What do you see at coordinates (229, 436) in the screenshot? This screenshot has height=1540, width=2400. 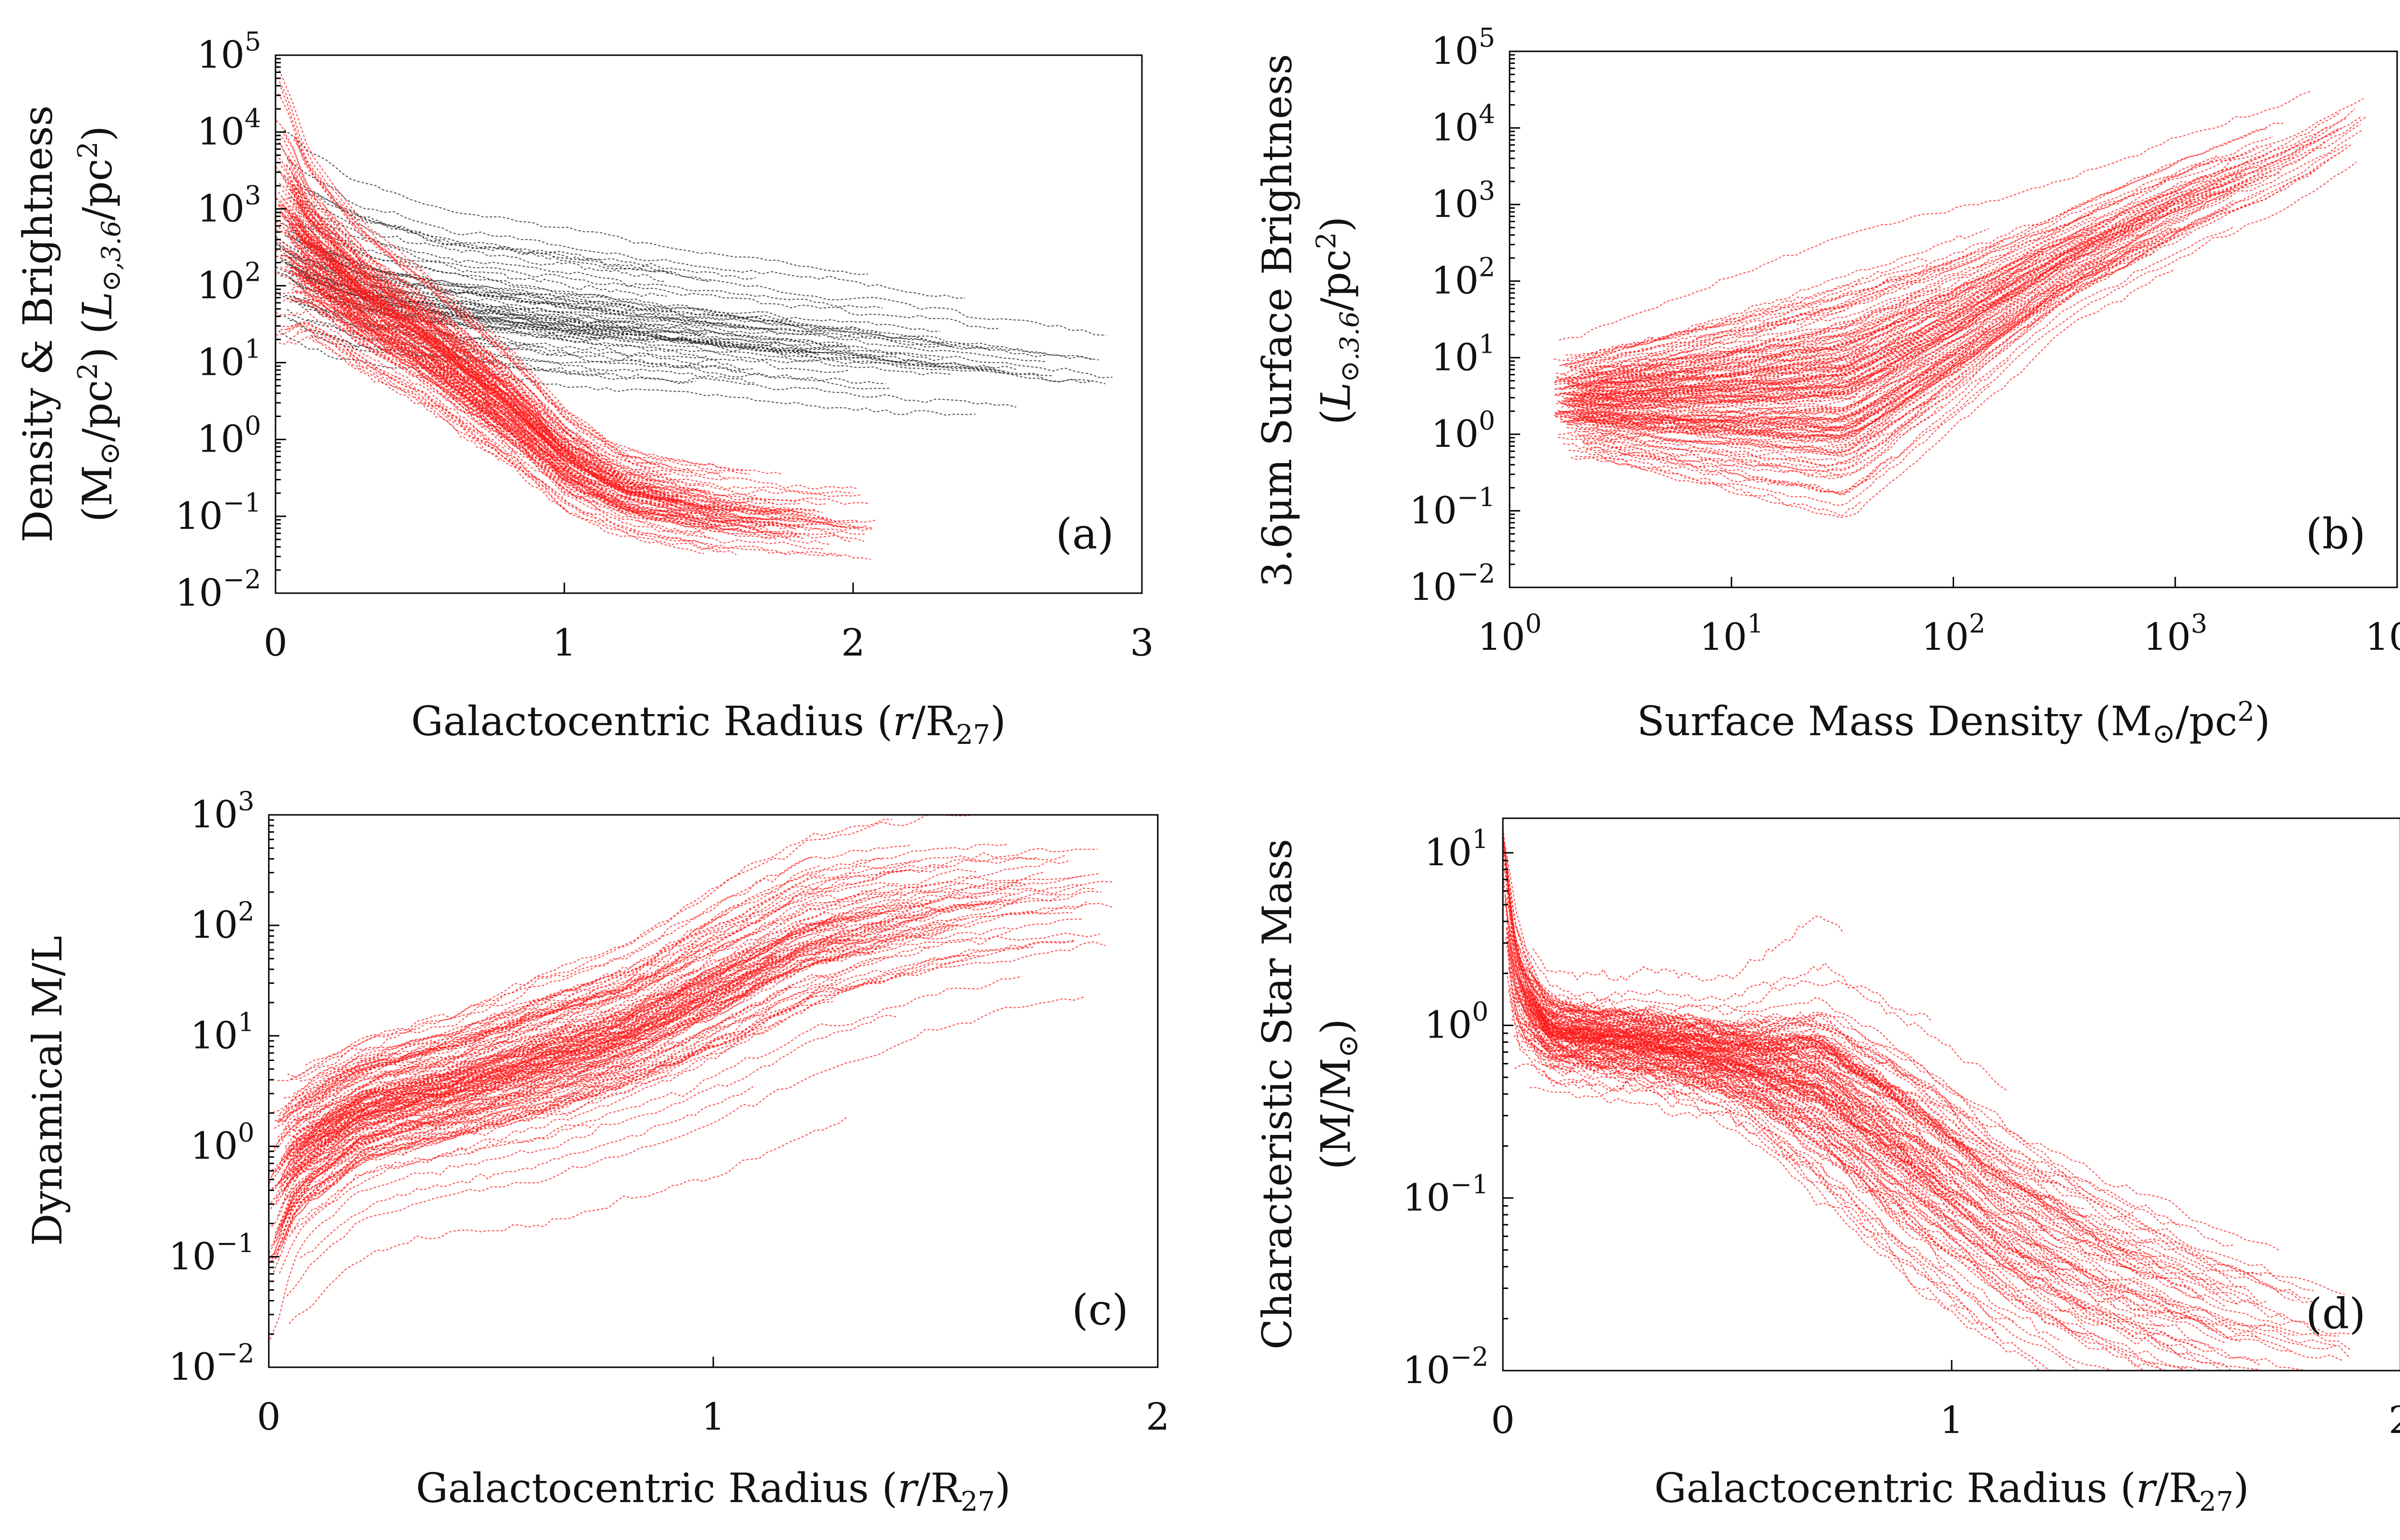 I see `y-tick-label-a: 10⁰` at bounding box center [229, 436].